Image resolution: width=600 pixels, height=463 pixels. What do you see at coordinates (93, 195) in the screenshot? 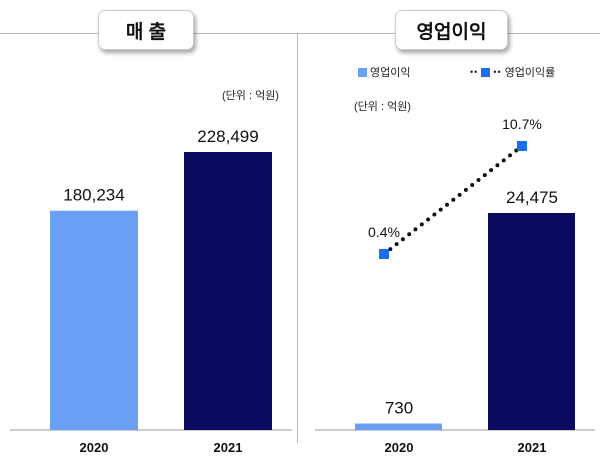
I see `data-label: 180,234` at bounding box center [93, 195].